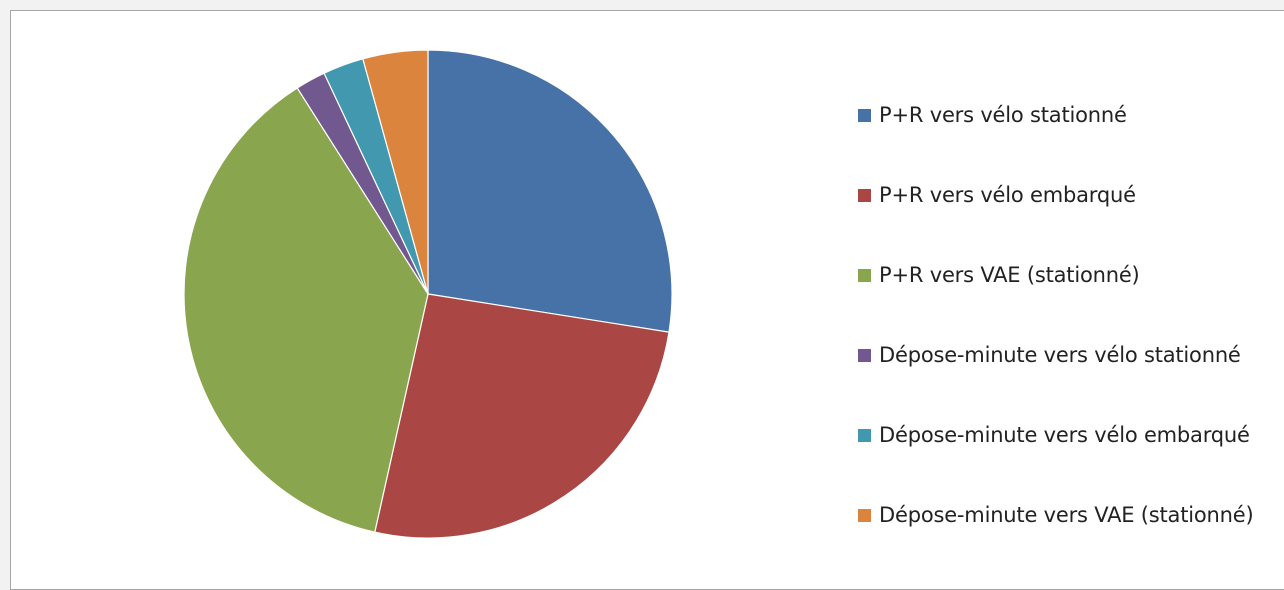 This screenshot has height=590, width=1284. What do you see at coordinates (1003, 115) in the screenshot?
I see `legend-label: P+R vers vélo stationné` at bounding box center [1003, 115].